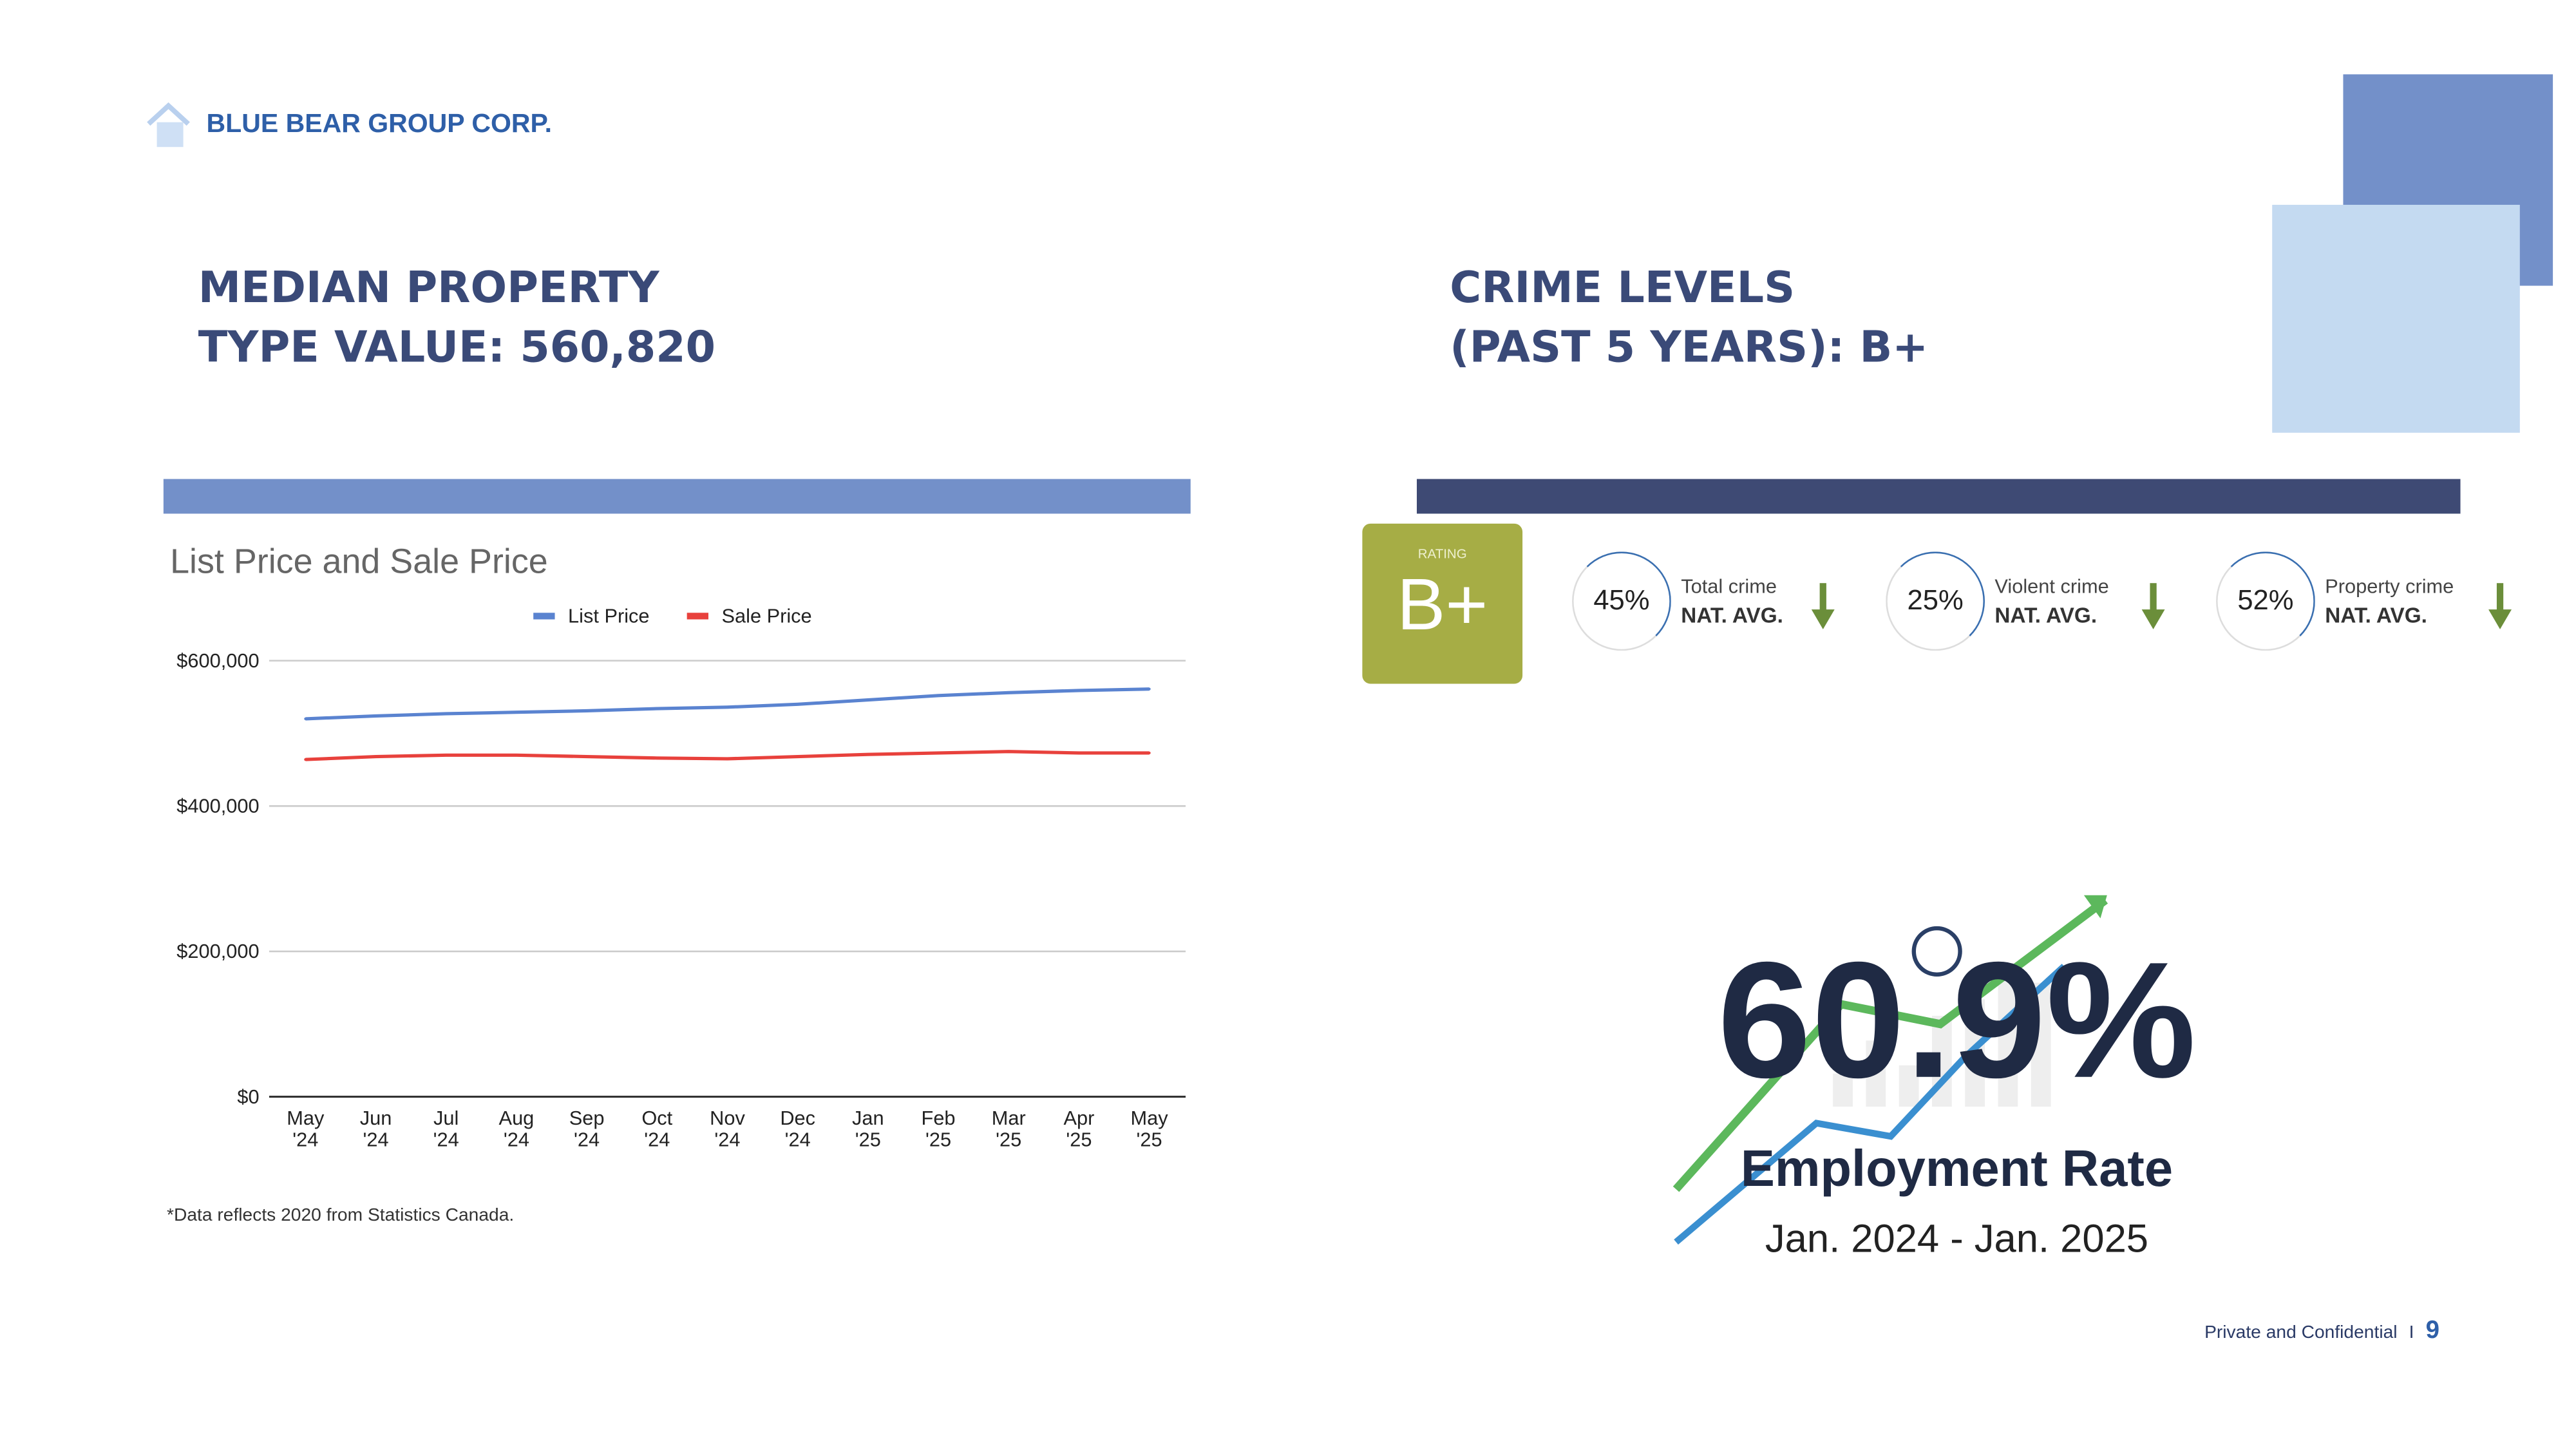 This screenshot has width=2576, height=1450. I want to click on x-tick-label: Jan '25, so click(868, 1128).